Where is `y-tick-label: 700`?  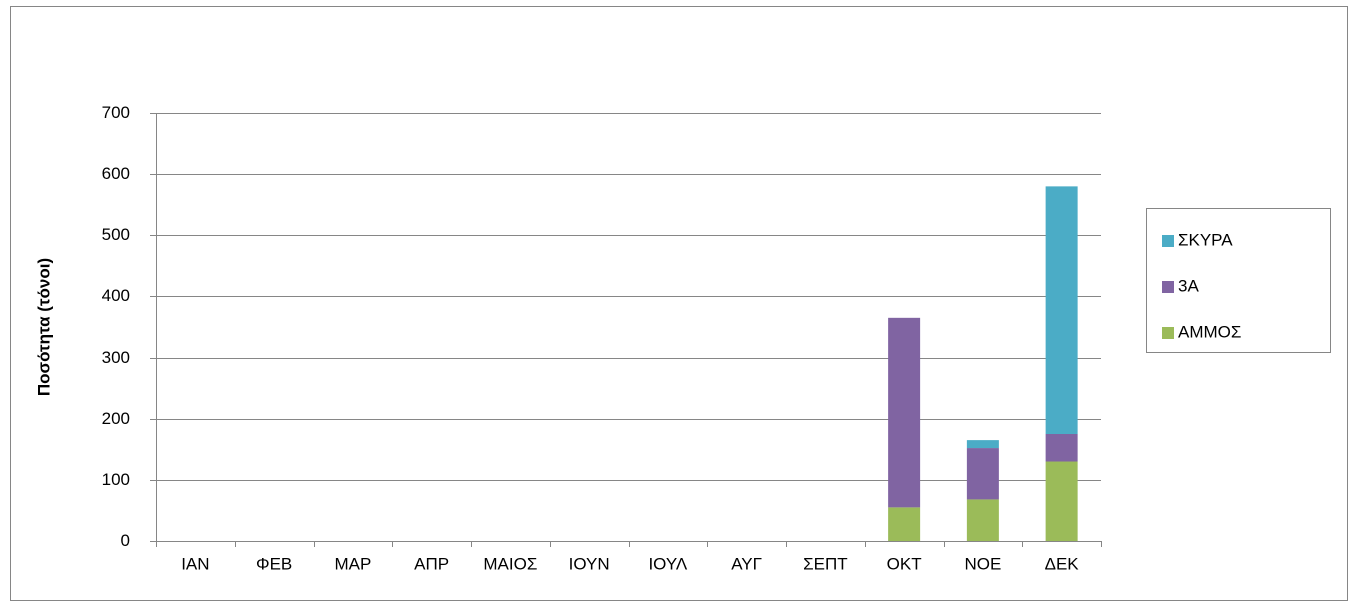
y-tick-label: 700 is located at coordinates (116, 112).